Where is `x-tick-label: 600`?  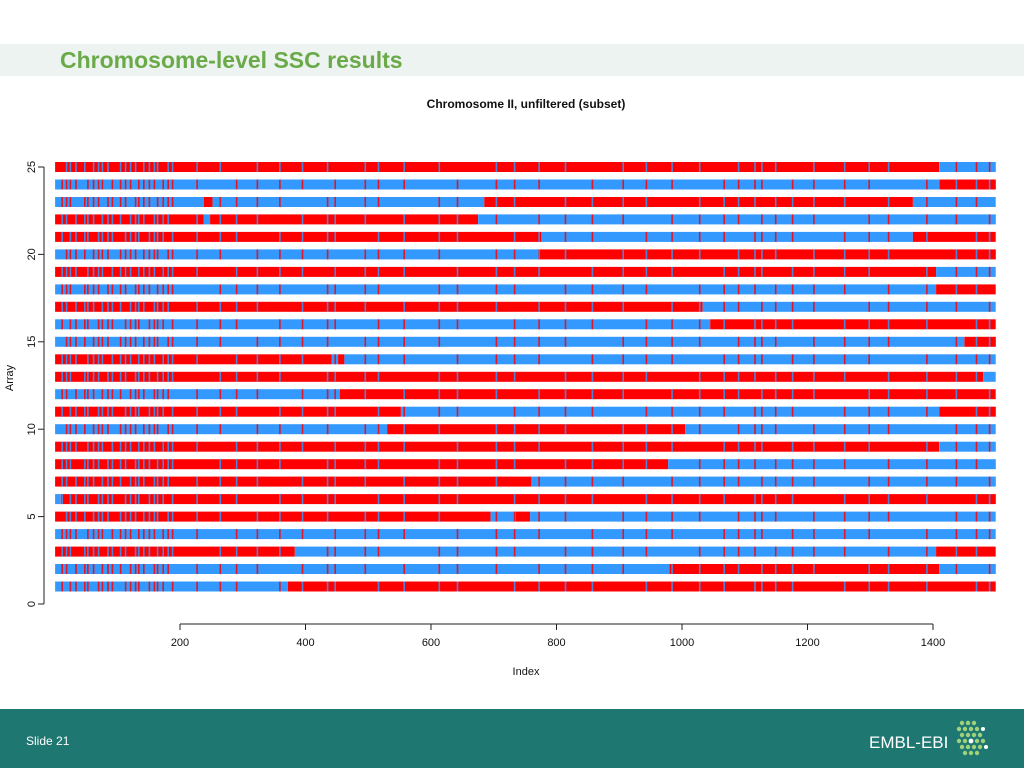 x-tick-label: 600 is located at coordinates (431, 643).